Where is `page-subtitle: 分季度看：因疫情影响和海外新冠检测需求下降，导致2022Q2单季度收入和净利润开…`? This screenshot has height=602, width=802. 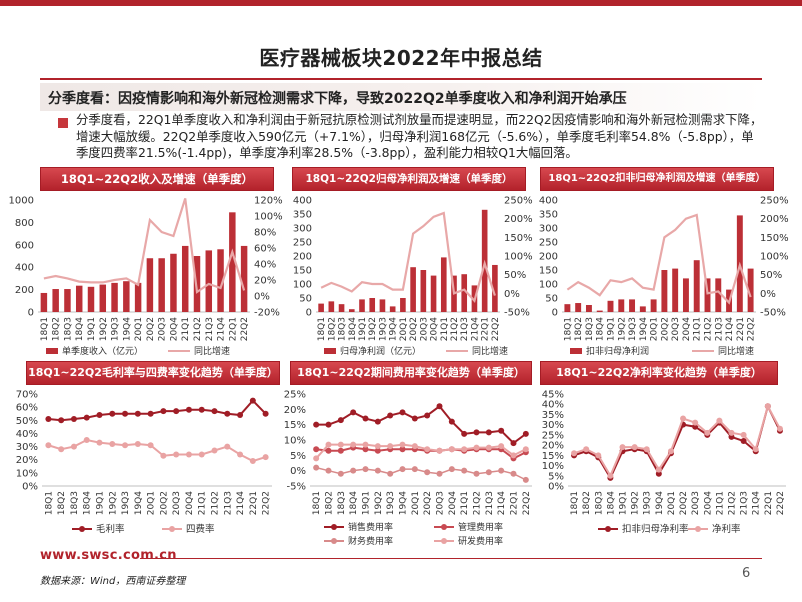
page-subtitle: 分季度看：因疫情影响和海外新冠检测需求下降，导致2022Q2单季度收入和净利润开… is located at coordinates (337, 99).